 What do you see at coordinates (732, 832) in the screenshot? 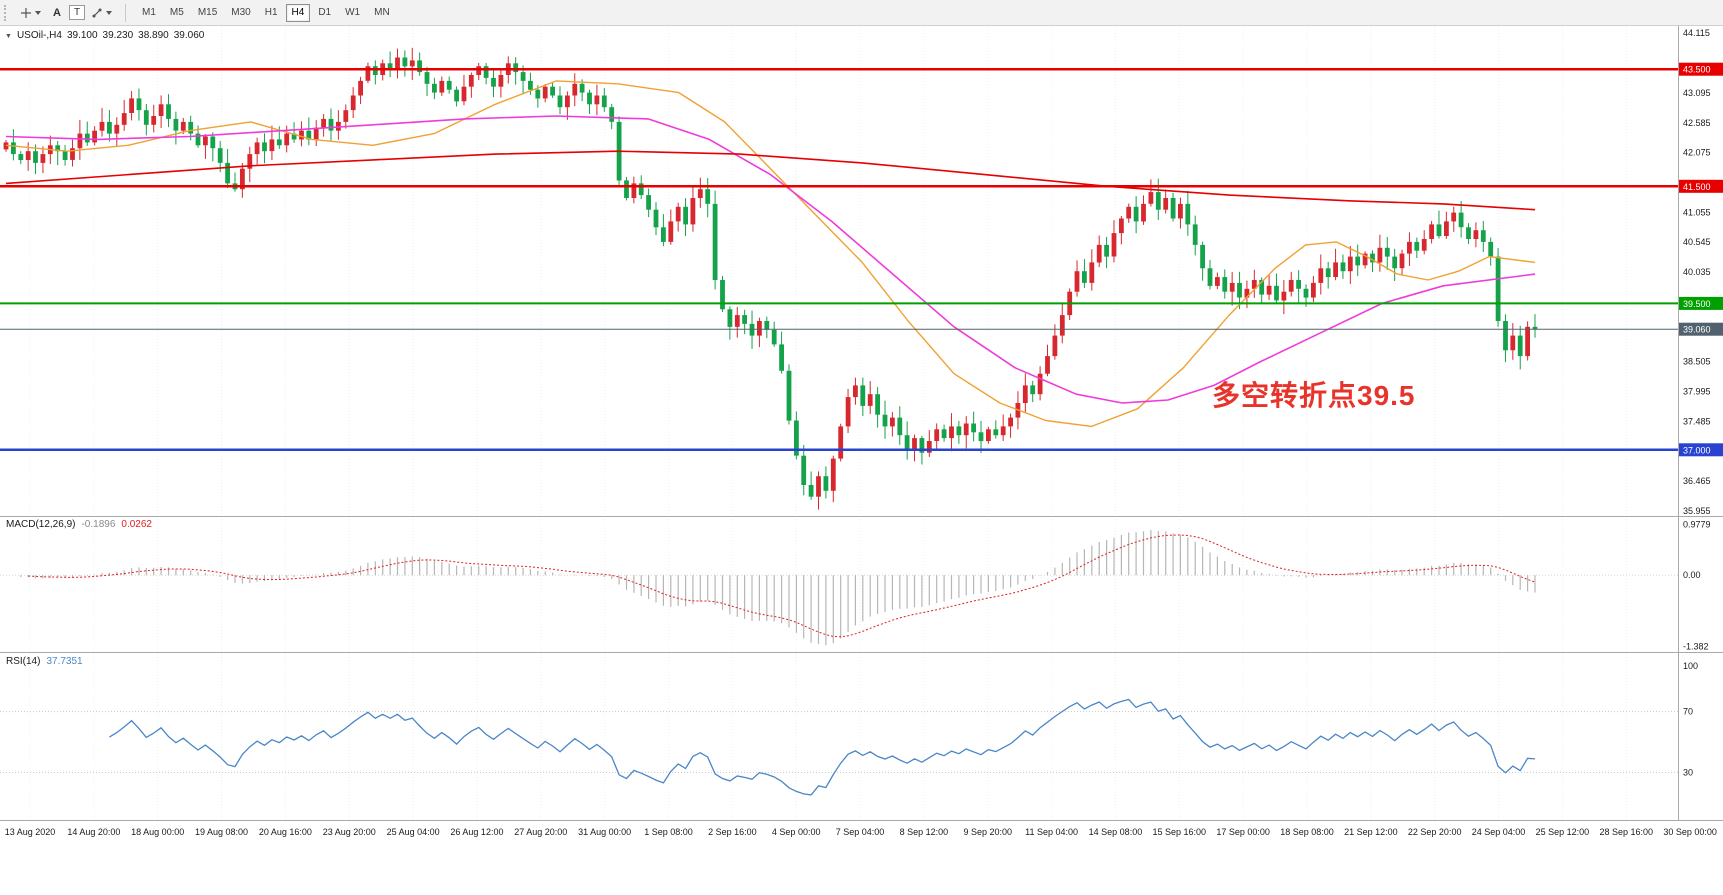
I see `time-label: 2 Sep 16:00` at bounding box center [732, 832].